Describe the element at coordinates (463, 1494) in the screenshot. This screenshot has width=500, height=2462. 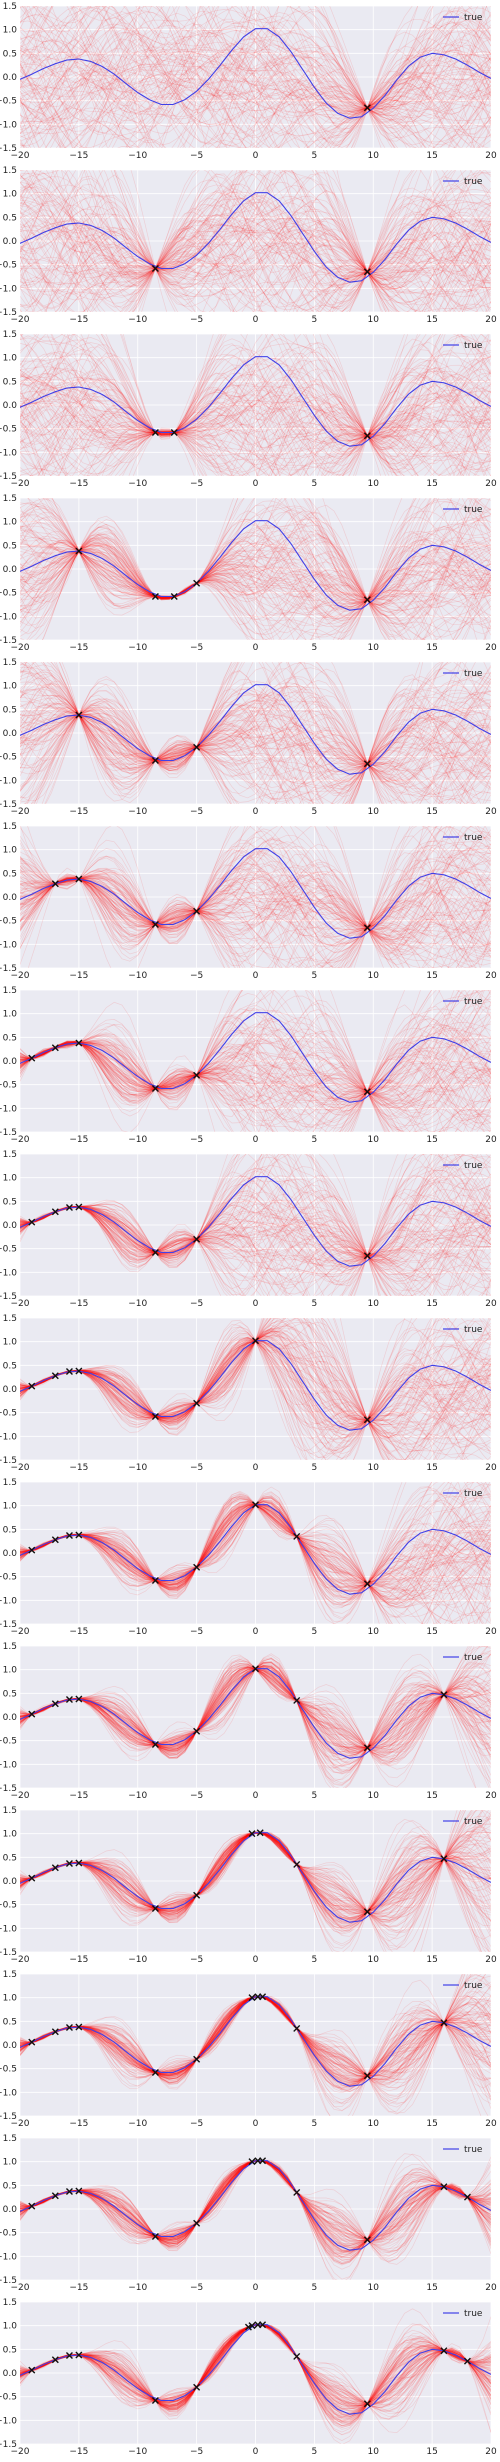
I see `legend: true` at that location.